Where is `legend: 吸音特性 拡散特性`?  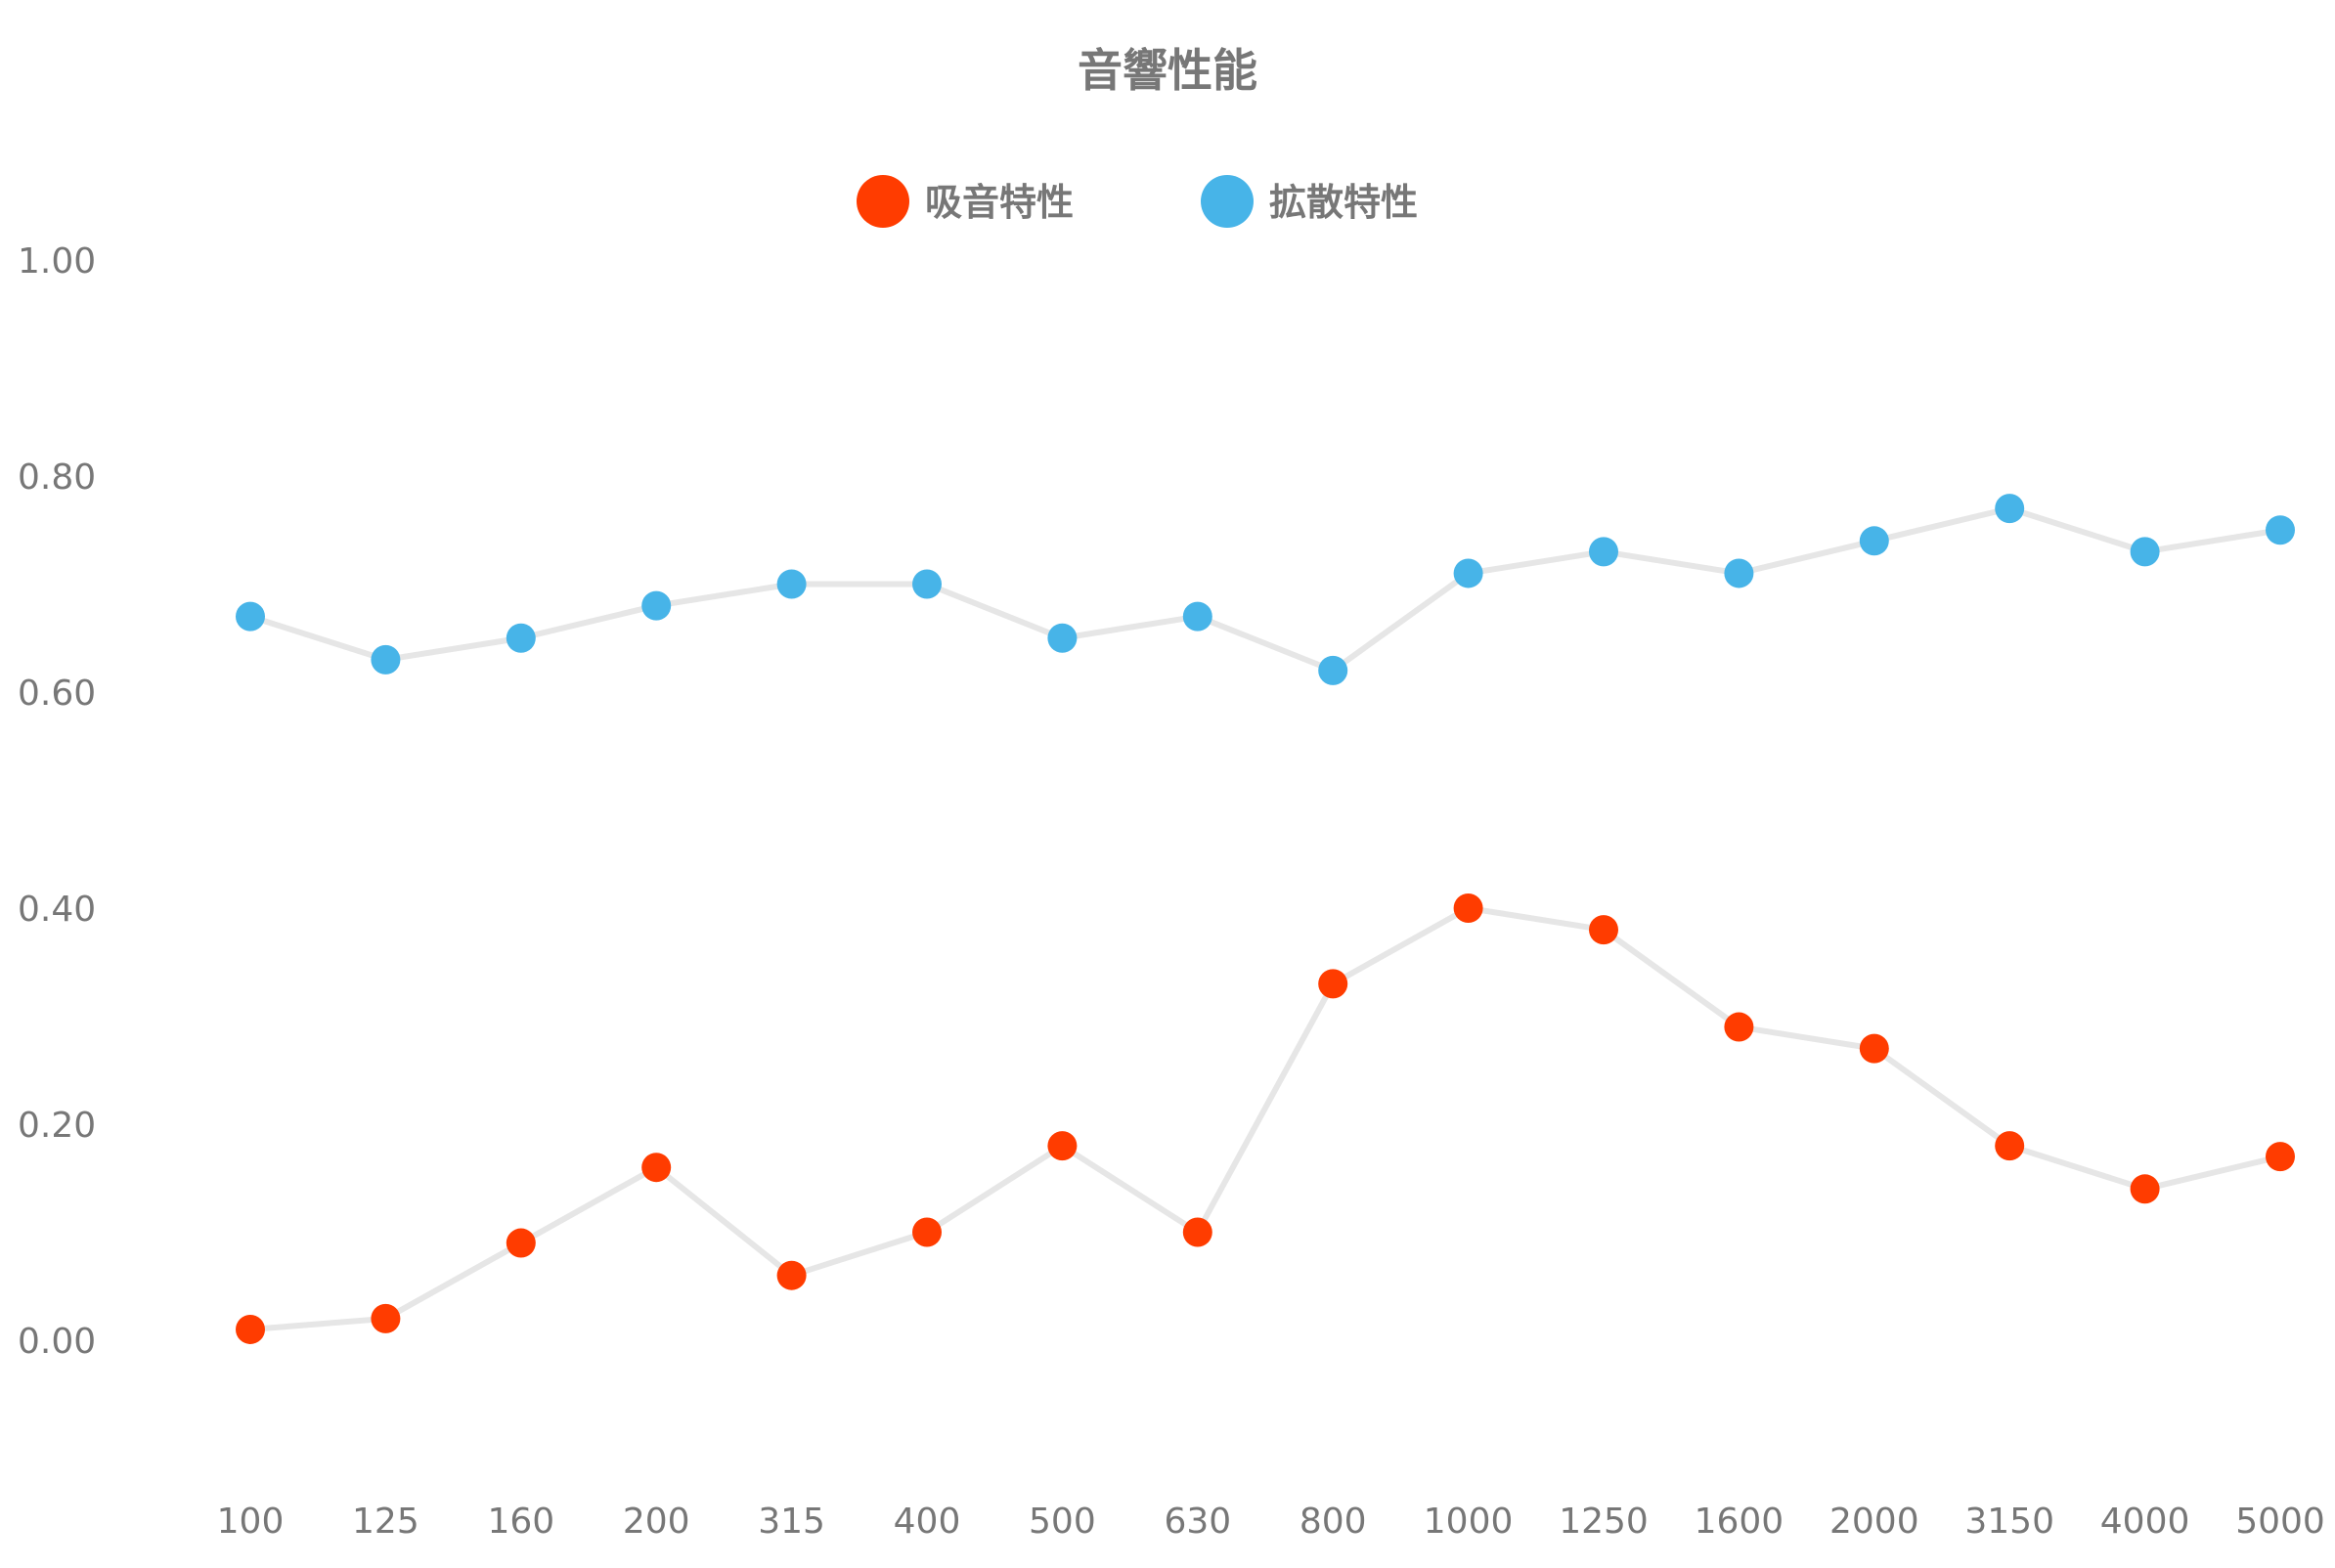
legend: 吸音特性 拡散特性 is located at coordinates (1137, 201).